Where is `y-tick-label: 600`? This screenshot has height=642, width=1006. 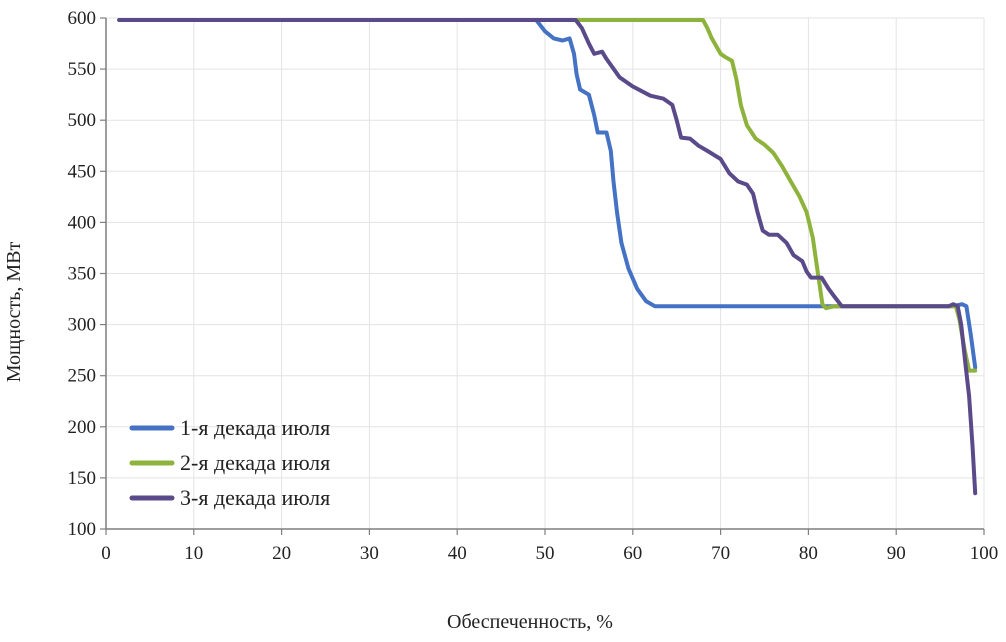
y-tick-label: 600 is located at coordinates (82, 18).